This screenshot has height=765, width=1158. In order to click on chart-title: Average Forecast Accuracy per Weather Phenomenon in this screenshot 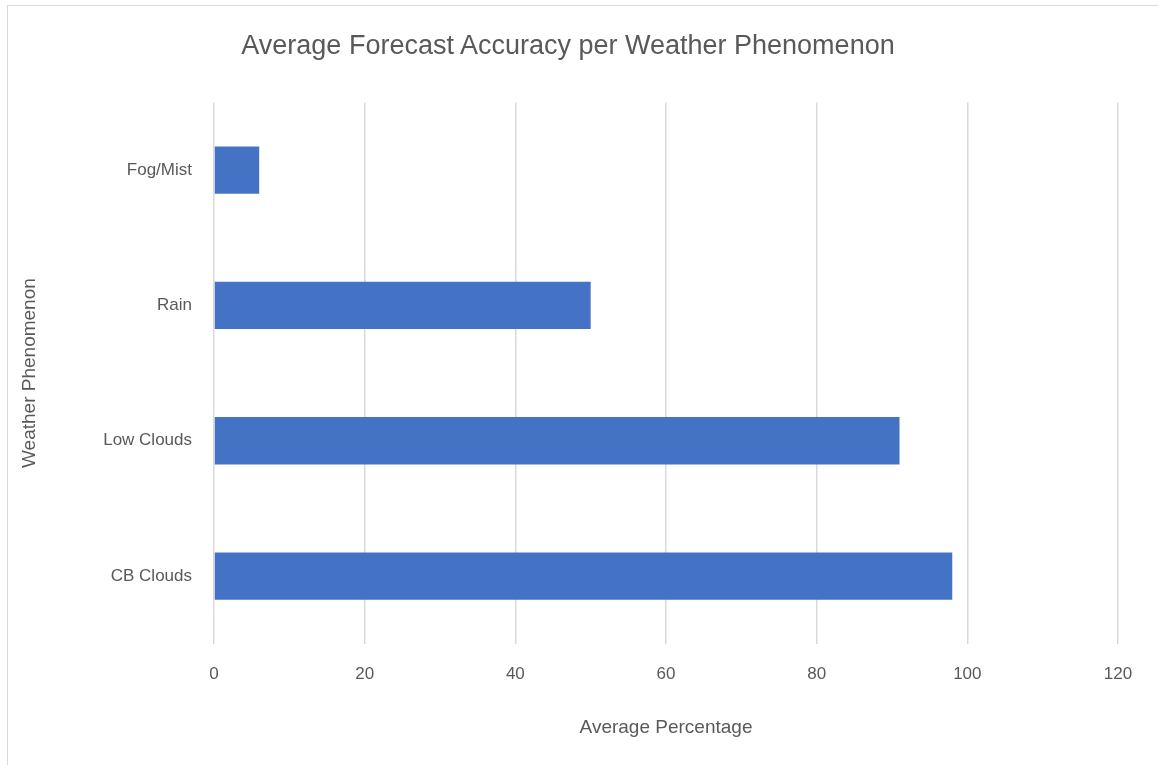, I will do `click(568, 44)`.